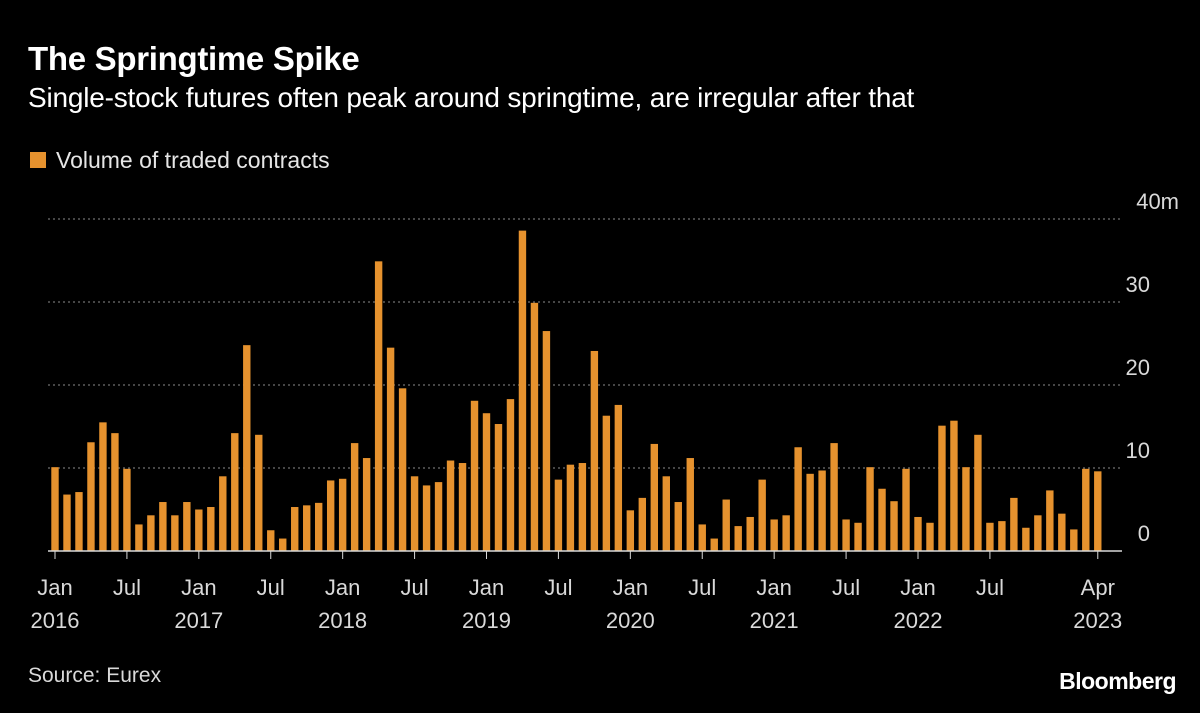 Image resolution: width=1200 pixels, height=713 pixels. Describe the element at coordinates (194, 58) in the screenshot. I see `chart-title: The Springtime Spike` at that location.